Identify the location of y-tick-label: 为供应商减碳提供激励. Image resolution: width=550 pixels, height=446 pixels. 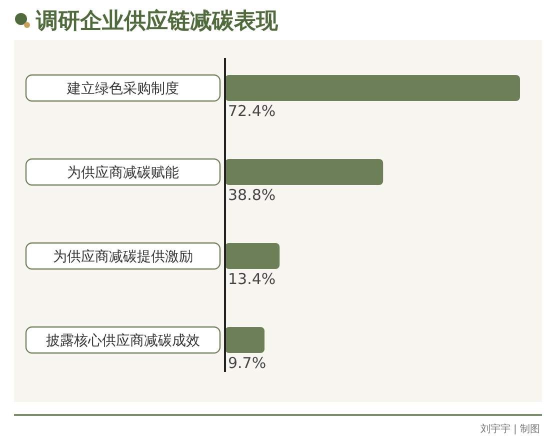
(123, 257).